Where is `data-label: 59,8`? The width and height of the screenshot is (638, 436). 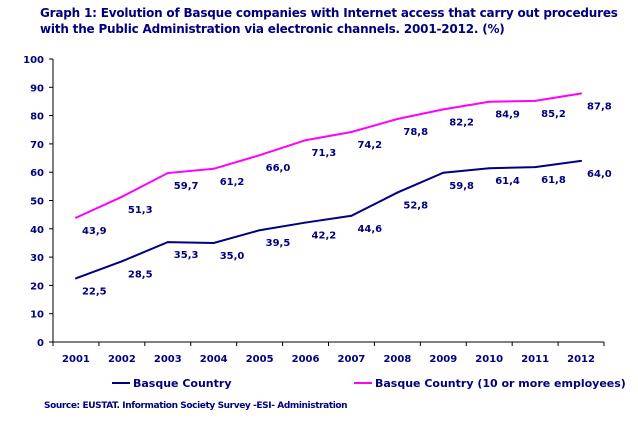 data-label: 59,8 is located at coordinates (461, 186).